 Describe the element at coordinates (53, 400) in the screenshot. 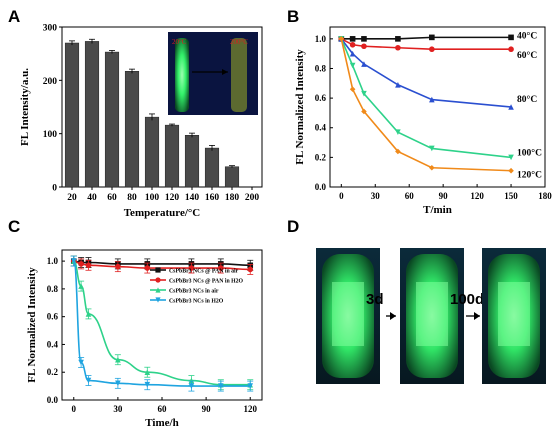

I see `y-tick-label: 0.0` at that location.